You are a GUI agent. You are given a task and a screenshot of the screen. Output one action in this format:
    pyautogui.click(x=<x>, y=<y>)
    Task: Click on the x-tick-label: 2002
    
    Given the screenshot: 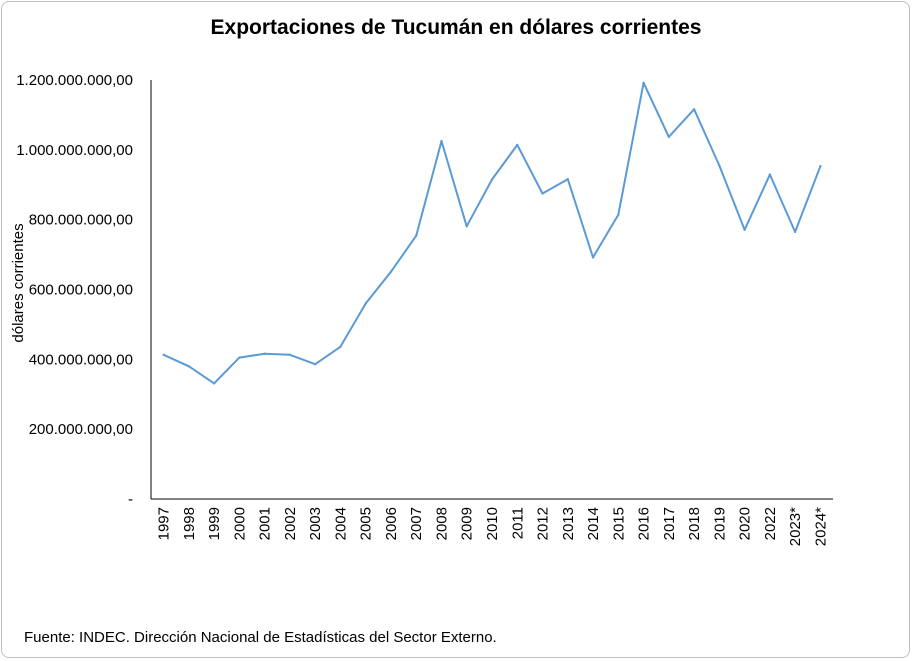 What is the action you would take?
    pyautogui.click(x=290, y=523)
    